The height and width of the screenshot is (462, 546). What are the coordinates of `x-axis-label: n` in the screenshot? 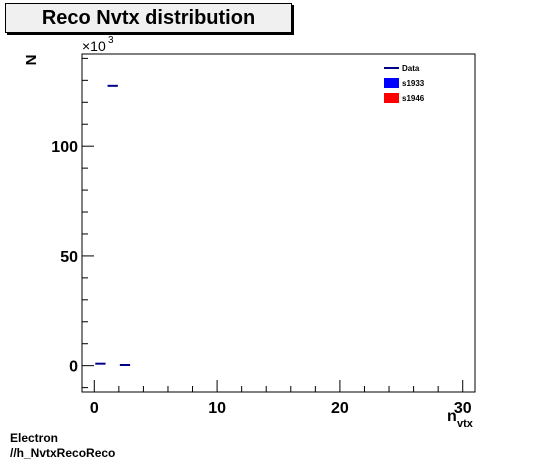 It's located at (452, 416).